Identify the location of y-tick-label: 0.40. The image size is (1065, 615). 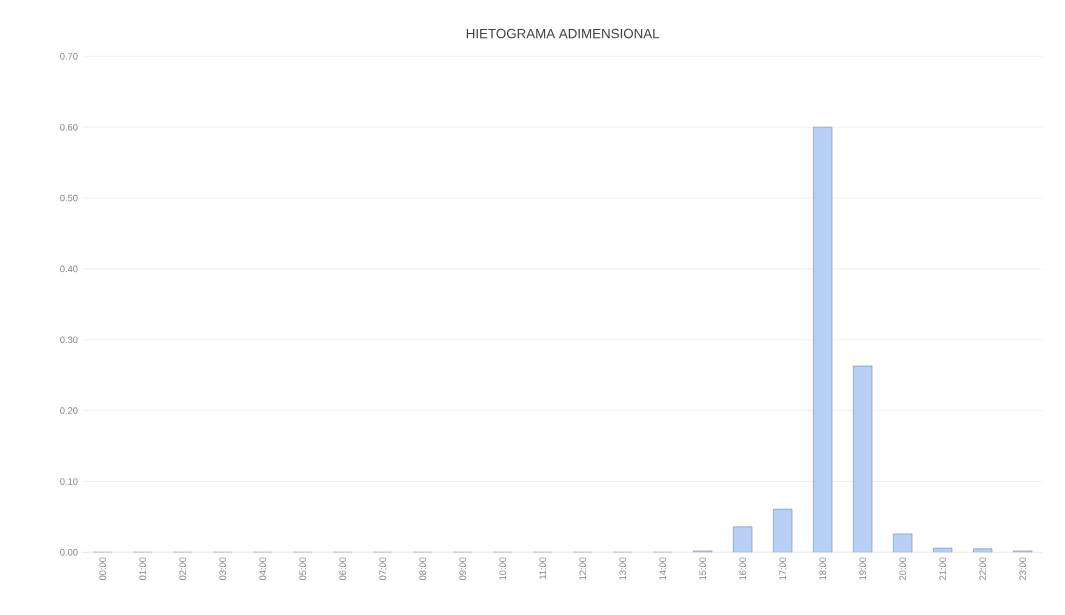
(69, 269).